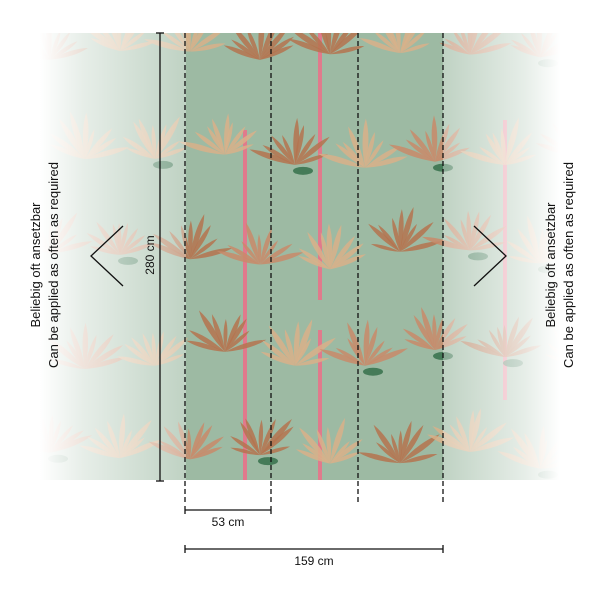  Describe the element at coordinates (107, 256) in the screenshot. I see `chevron-left-icon` at that location.